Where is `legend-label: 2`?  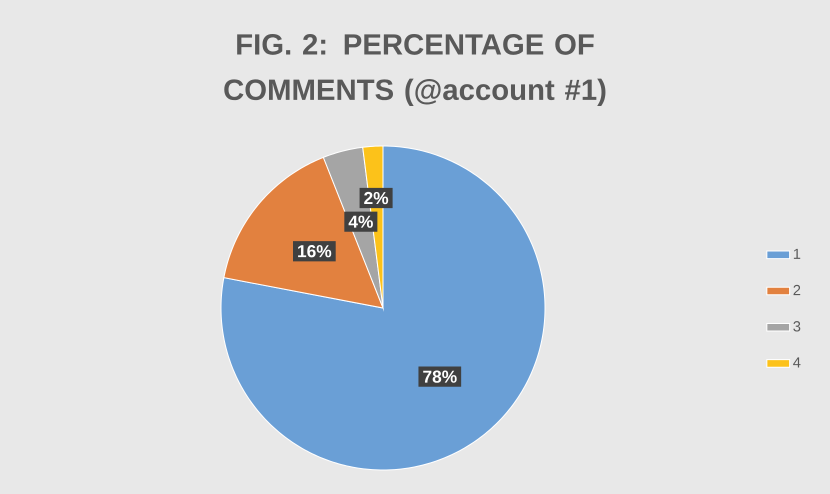
legend-label: 2 is located at coordinates (797, 290).